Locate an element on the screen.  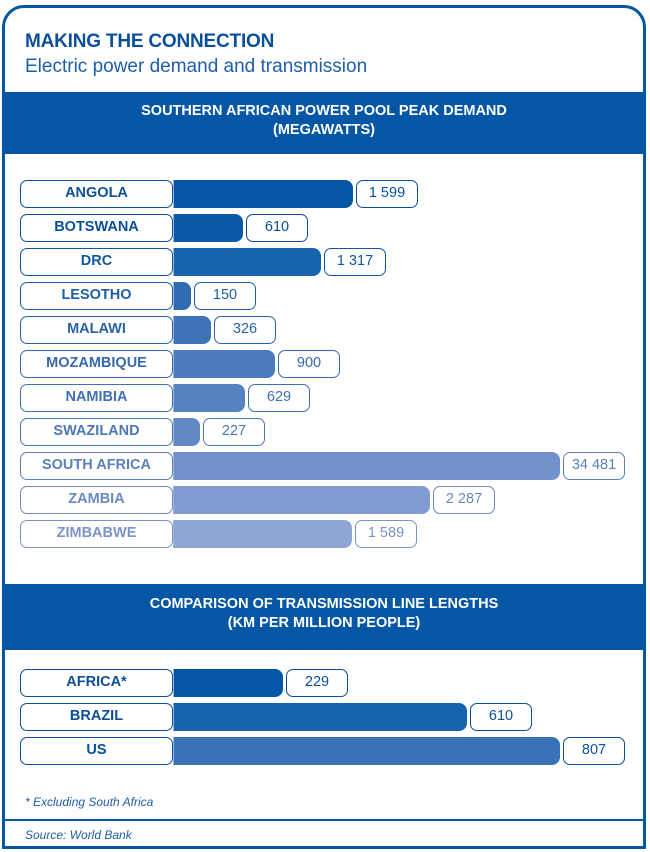
value-label: 1 599 is located at coordinates (387, 194).